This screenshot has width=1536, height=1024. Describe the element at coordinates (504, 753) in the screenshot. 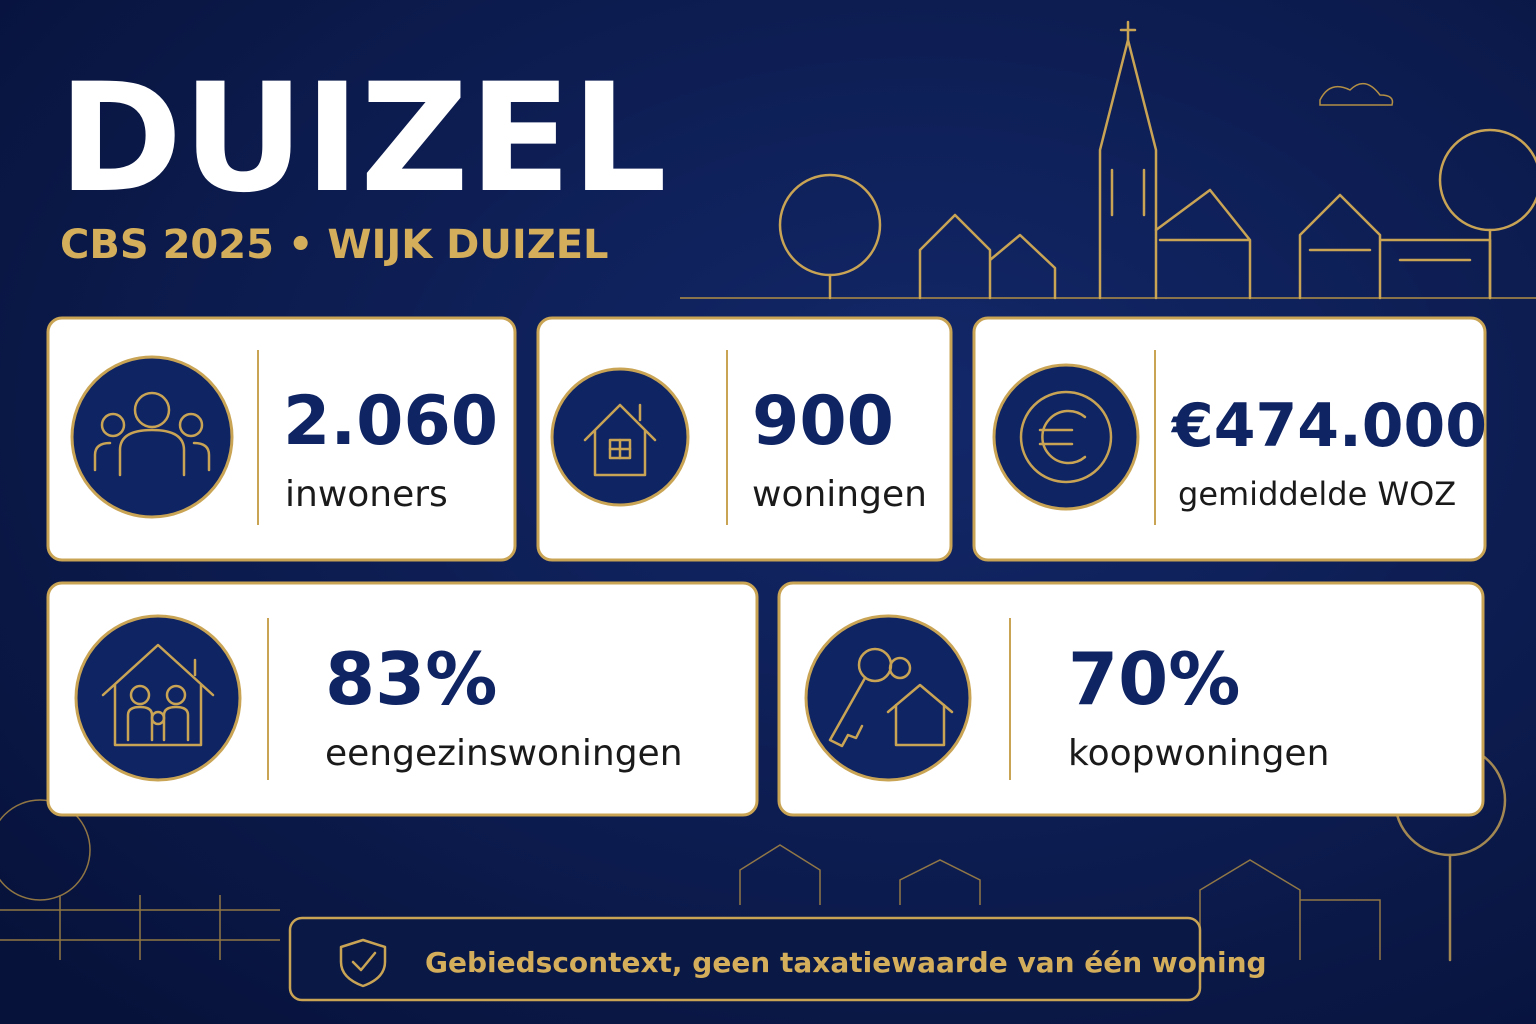

I see `stat-label: eengezinswoningen` at that location.